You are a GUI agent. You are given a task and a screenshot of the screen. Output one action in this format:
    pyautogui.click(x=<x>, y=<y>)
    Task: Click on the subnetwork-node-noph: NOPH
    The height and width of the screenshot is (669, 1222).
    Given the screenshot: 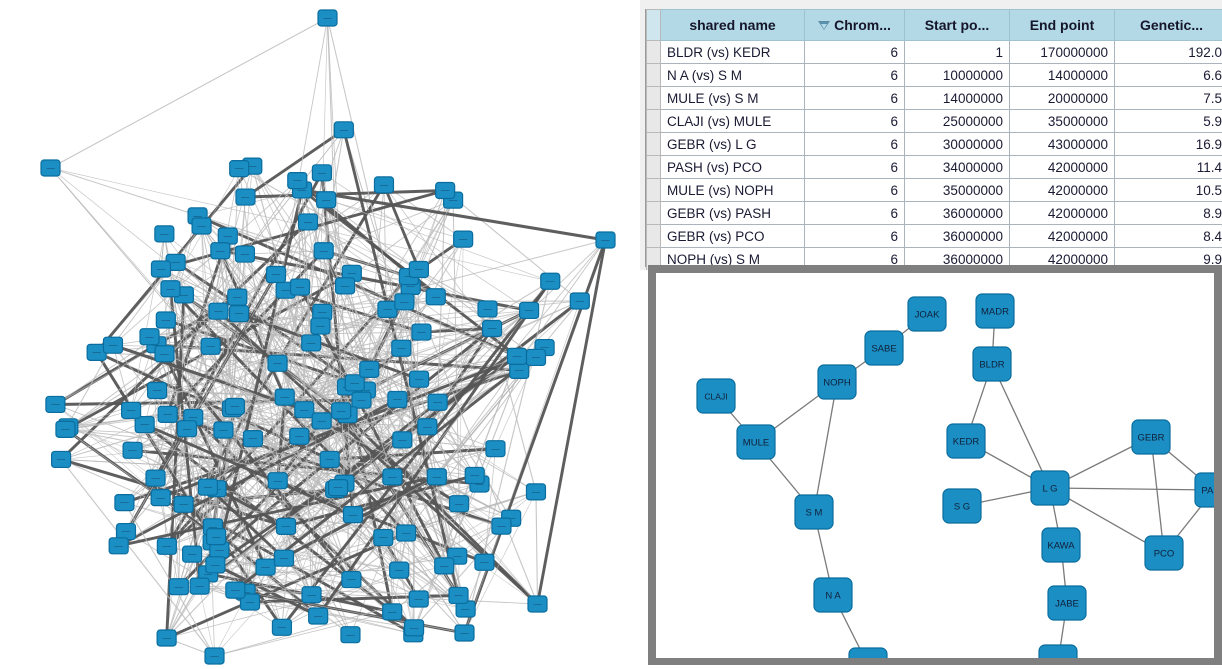 What is the action you would take?
    pyautogui.click(x=837, y=382)
    